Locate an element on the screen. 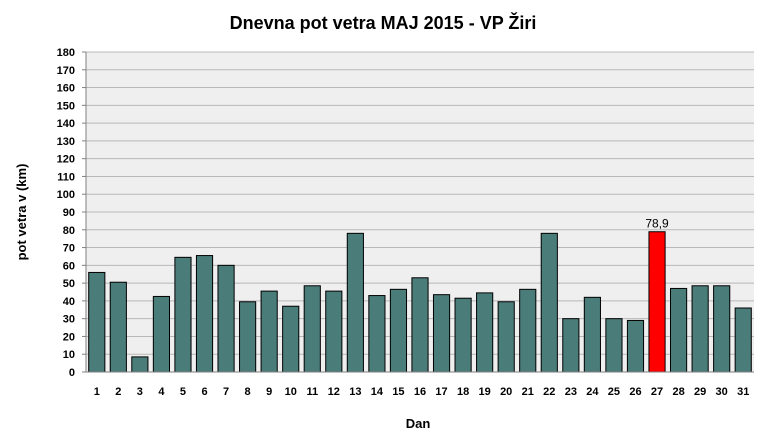 This screenshot has height=437, width=768. x-tick-label: 29 is located at coordinates (700, 392).